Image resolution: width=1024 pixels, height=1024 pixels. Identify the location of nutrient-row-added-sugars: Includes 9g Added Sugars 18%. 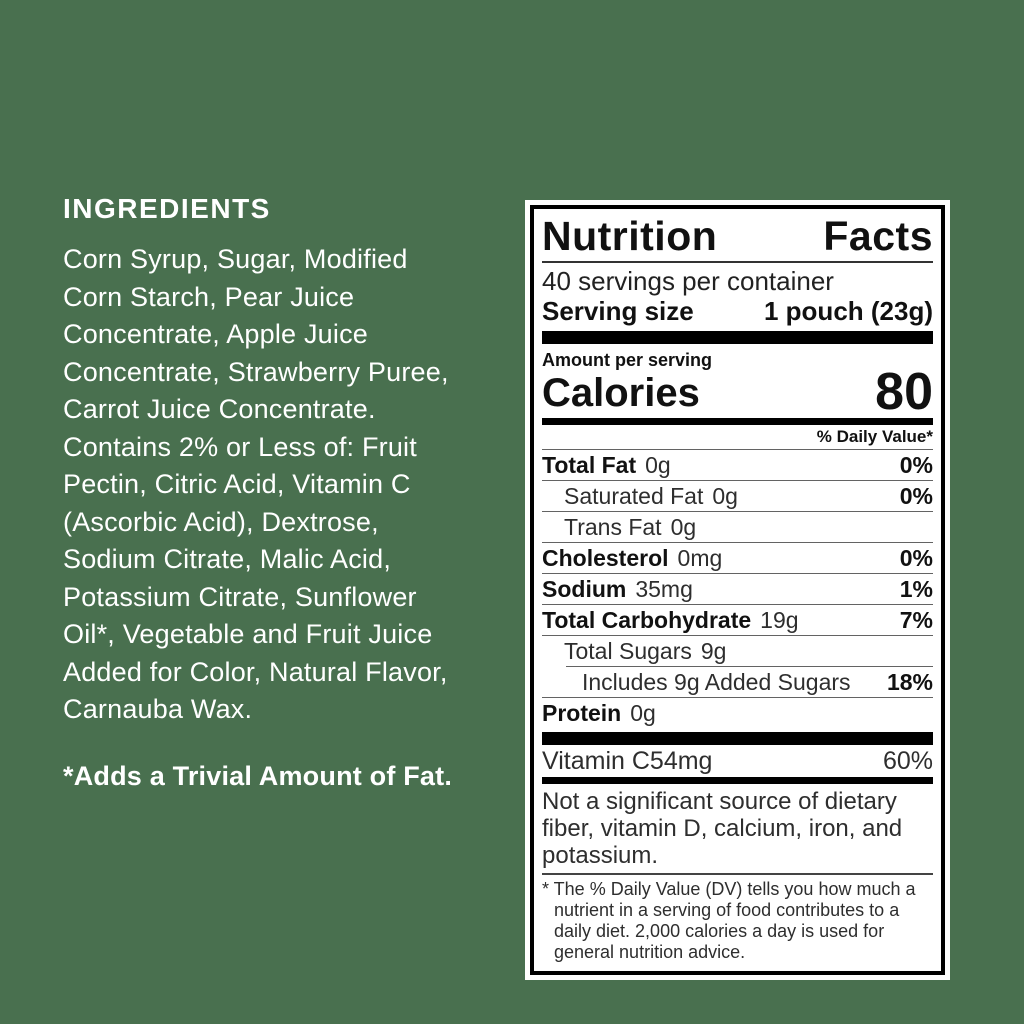
(737, 682).